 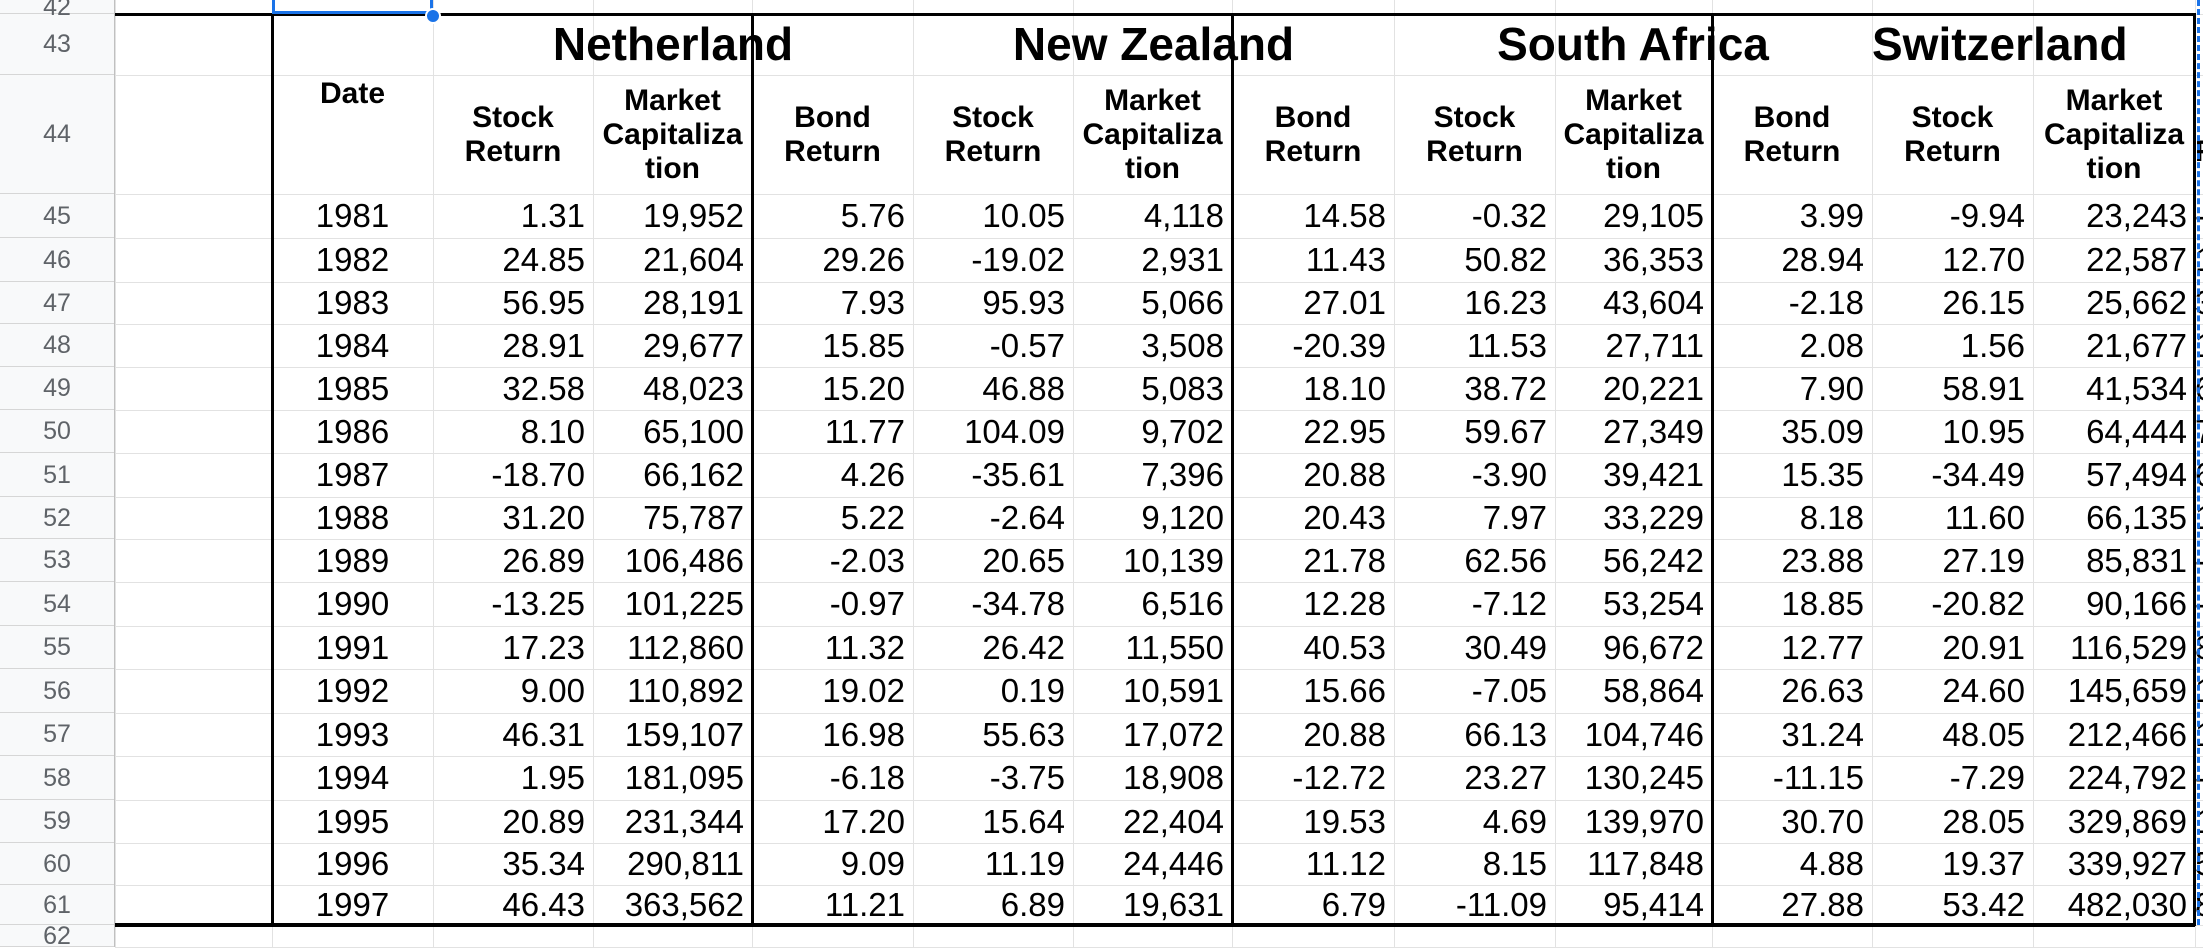 I want to click on value-cell: 11.19, so click(x=1024, y=863).